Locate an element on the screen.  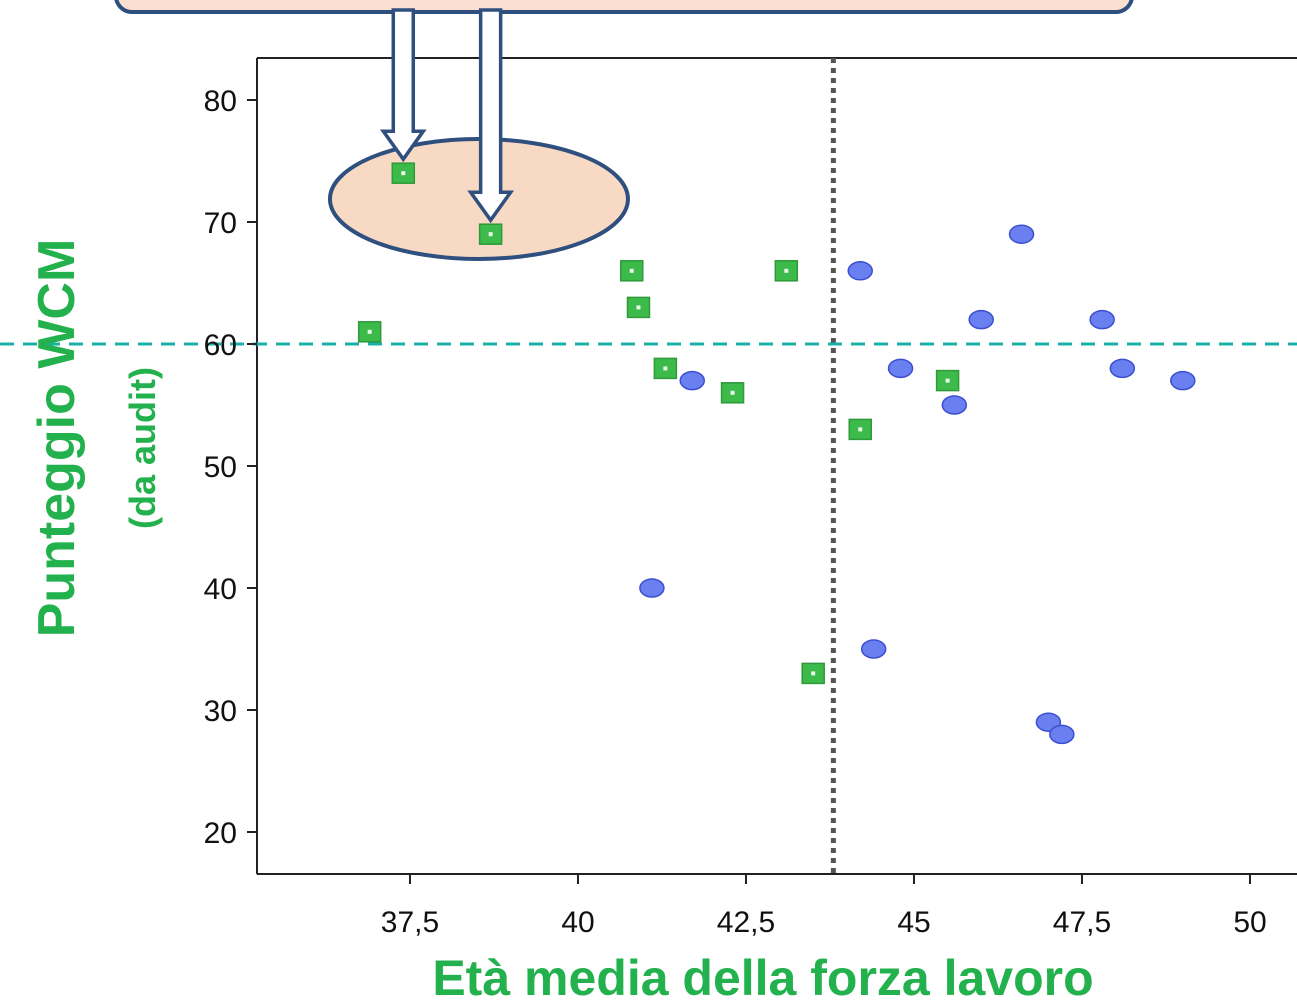
y-tick-label: 60 is located at coordinates (220, 345).